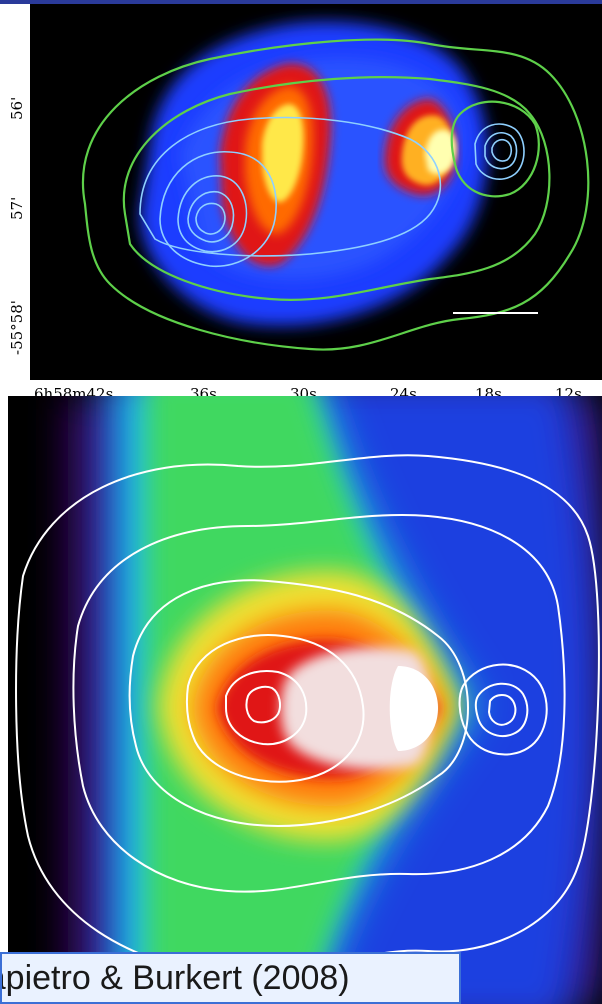 The height and width of the screenshot is (1004, 602). Describe the element at coordinates (17, 108) in the screenshot. I see `y-tick-label: 56'` at that location.